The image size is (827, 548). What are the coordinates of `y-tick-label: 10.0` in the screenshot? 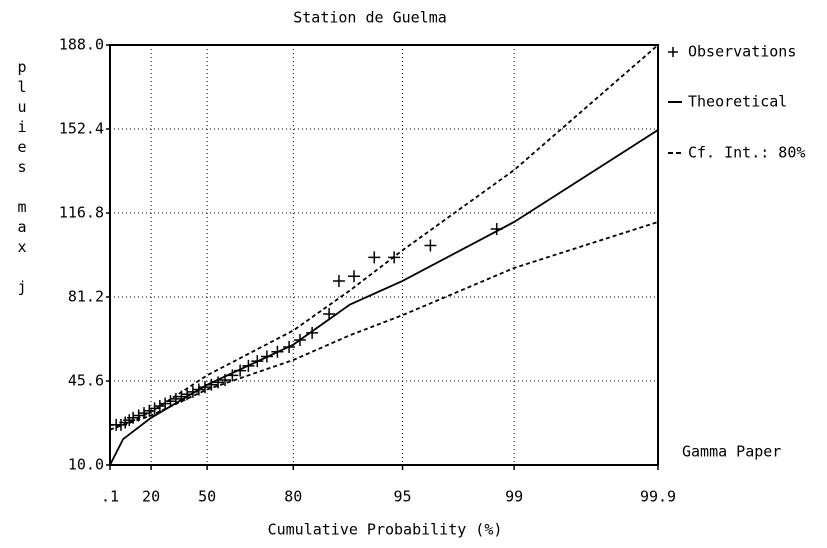 It's located at (86, 465).